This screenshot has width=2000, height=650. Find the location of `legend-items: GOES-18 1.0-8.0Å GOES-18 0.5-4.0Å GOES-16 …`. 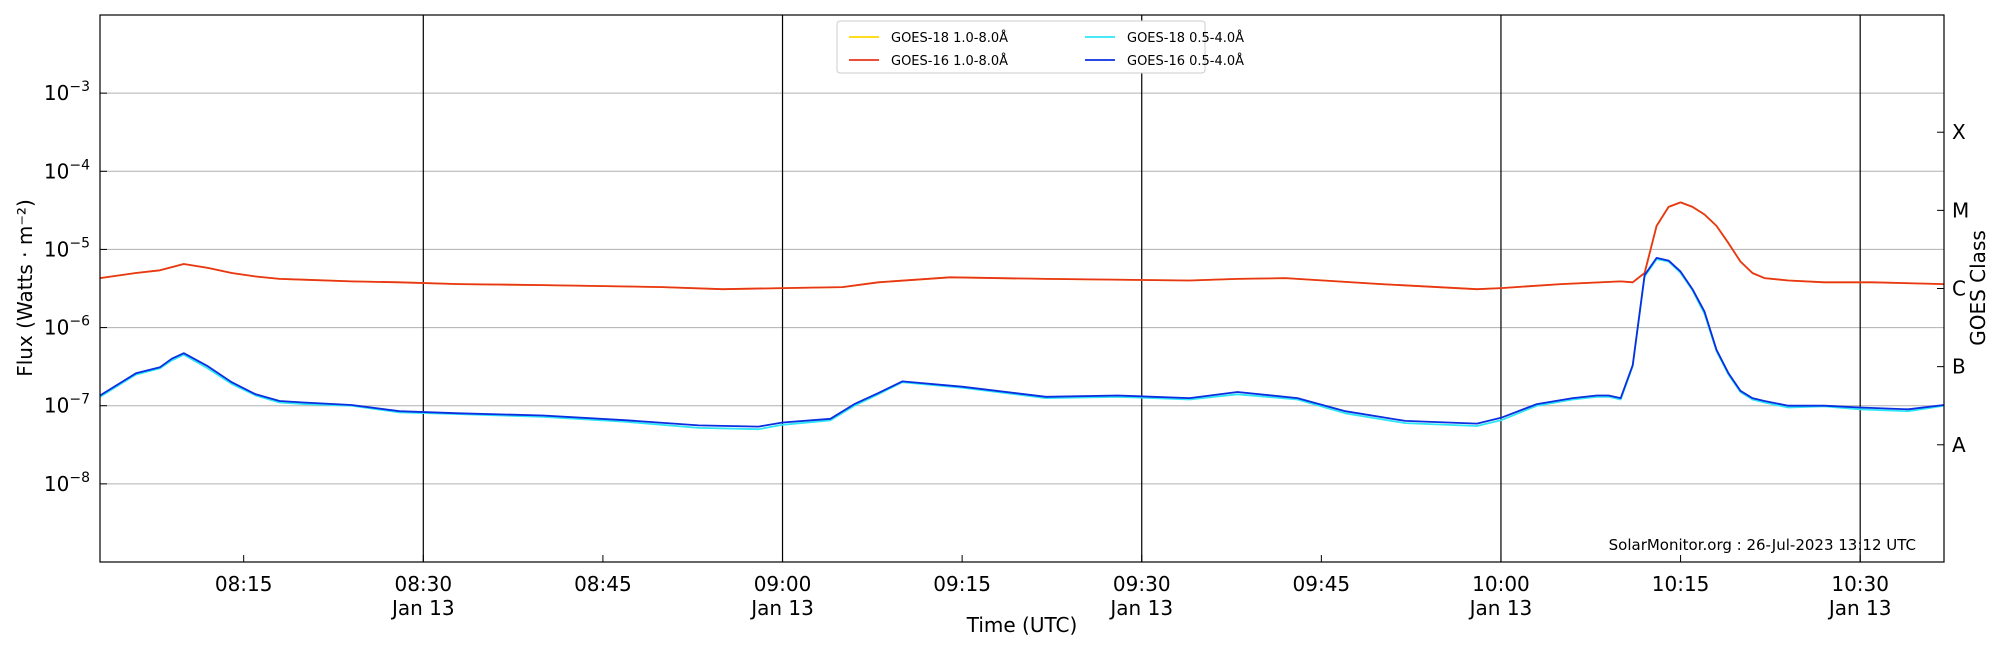

legend-items: GOES-18 1.0-8.0Å GOES-18 0.5-4.0Å GOES-16 … is located at coordinates (1046, 49).